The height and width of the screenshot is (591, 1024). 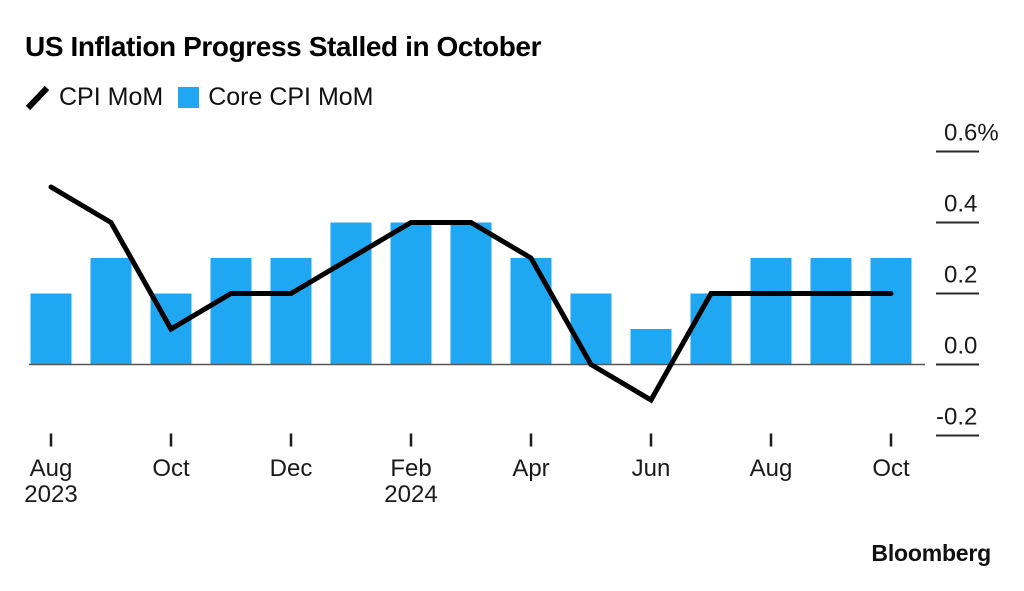 What do you see at coordinates (283, 46) in the screenshot?
I see `chart-title: US Inflation Progress Stalled in October` at bounding box center [283, 46].